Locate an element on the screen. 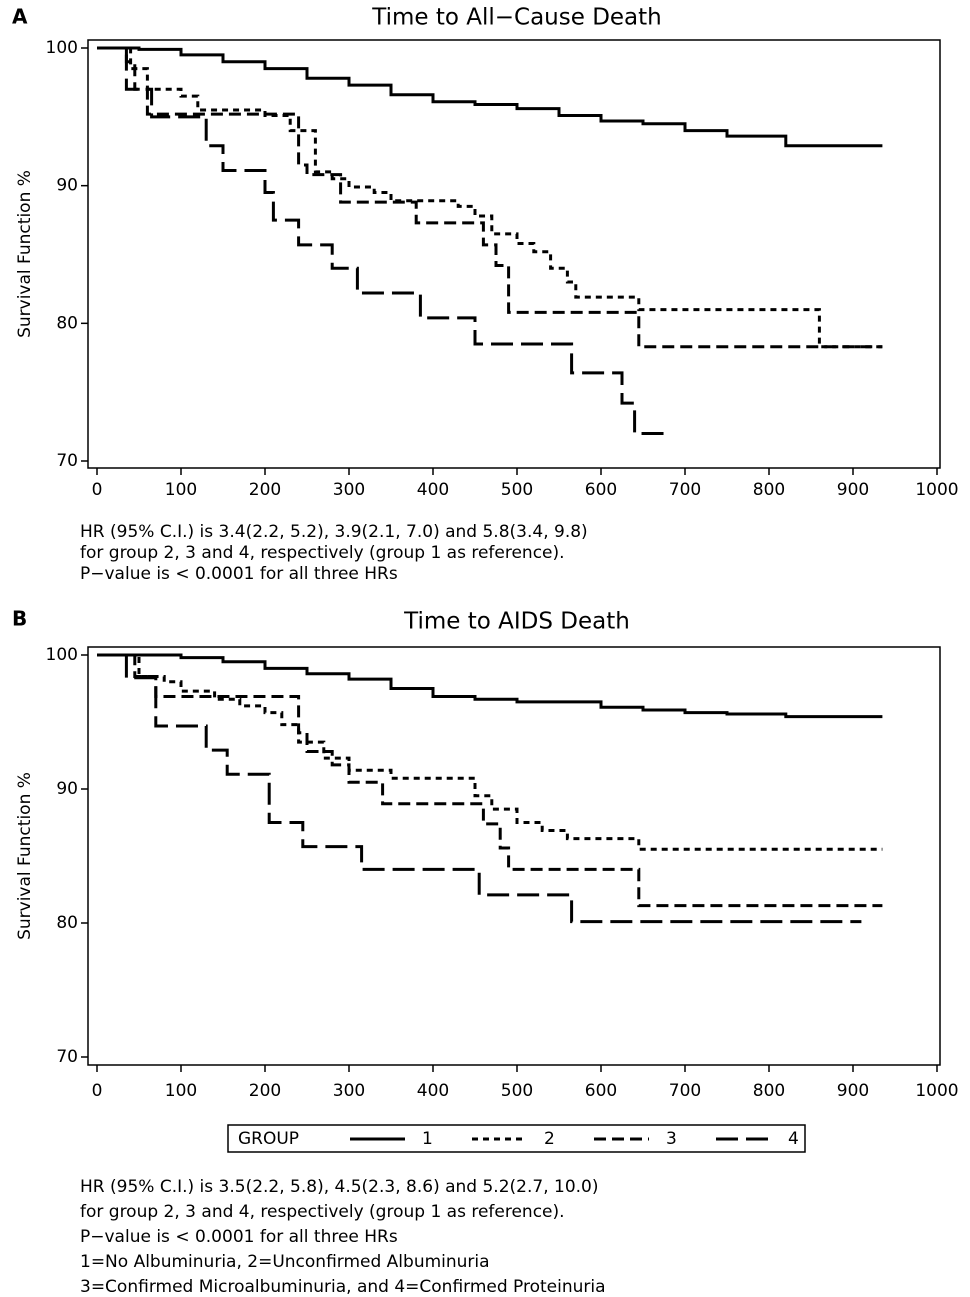 Image resolution: width=970 pixels, height=1297 pixels. panel-label: B is located at coordinates (19, 619).